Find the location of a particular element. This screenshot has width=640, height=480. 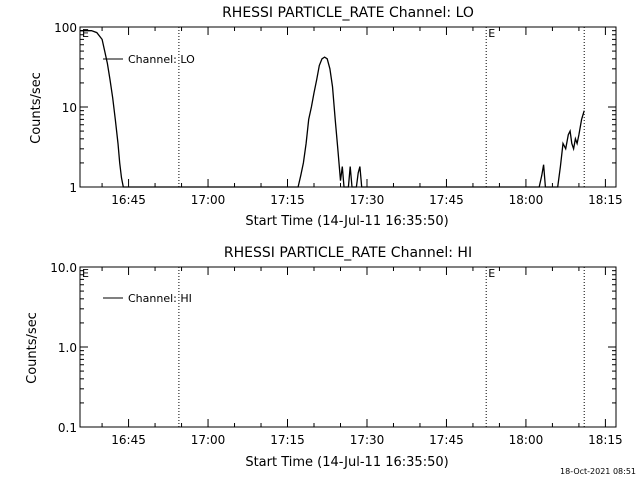

legend: Channel: HI is located at coordinates (147, 298).